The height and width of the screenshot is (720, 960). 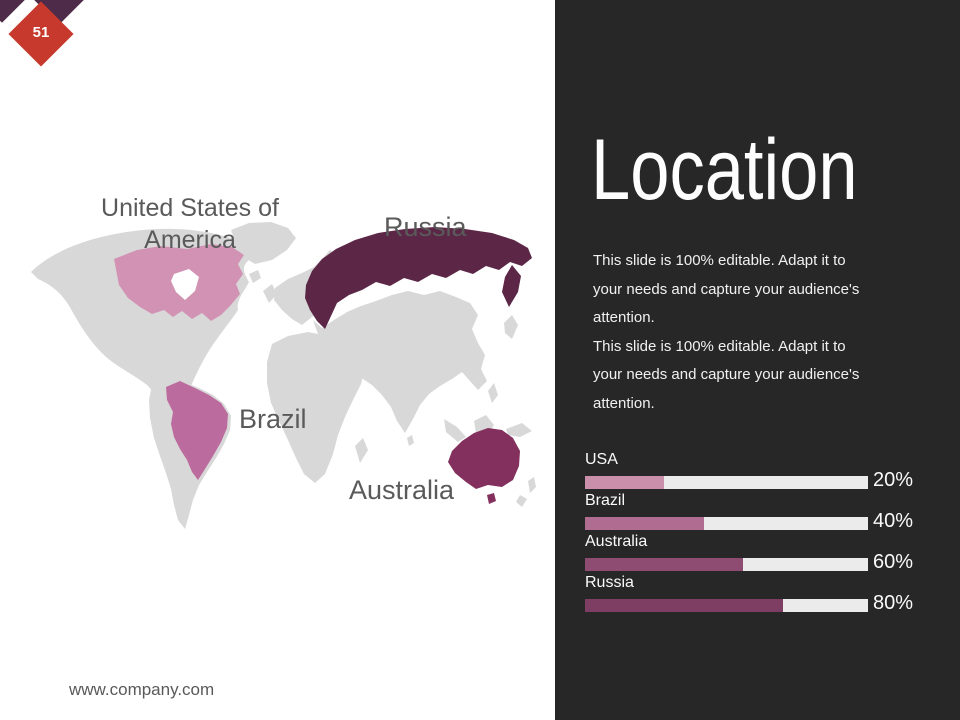 What do you see at coordinates (893, 480) in the screenshot?
I see `bar-value-label: 20%` at bounding box center [893, 480].